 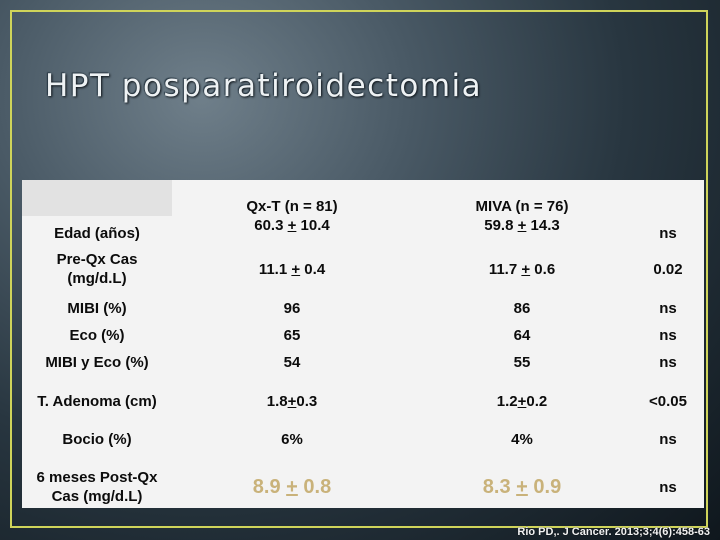 I want to click on row-label: MIBI (%), so click(x=97, y=308).